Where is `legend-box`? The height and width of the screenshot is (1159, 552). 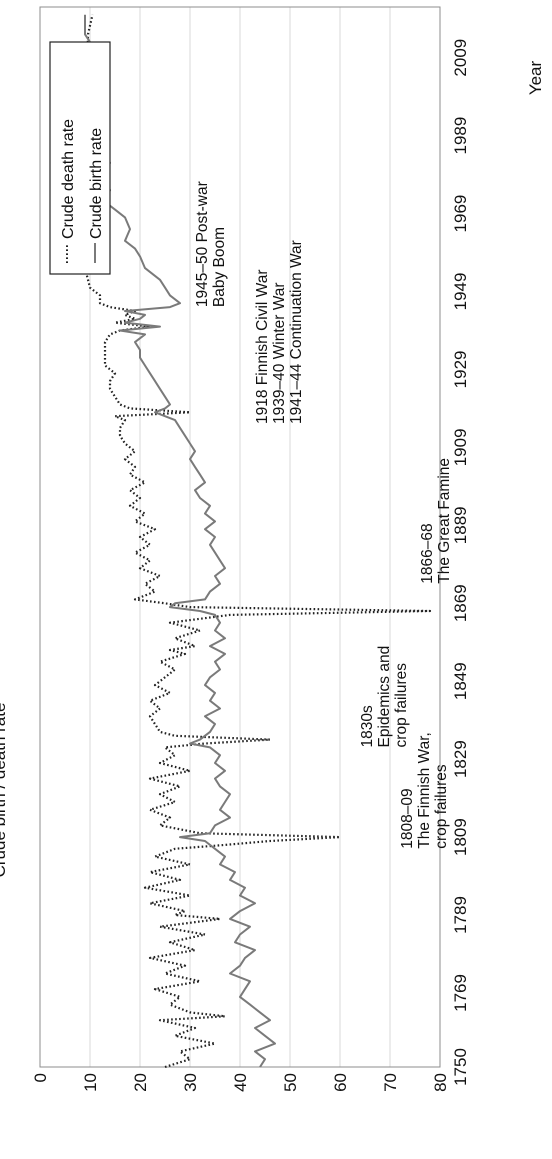 legend-box is located at coordinates (80, 158).